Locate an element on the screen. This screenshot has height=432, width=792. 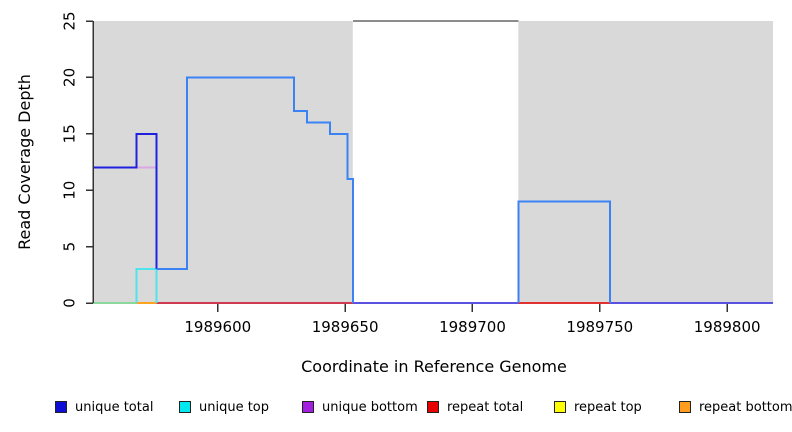
legend-swatch-repeat-total is located at coordinates (433, 407).